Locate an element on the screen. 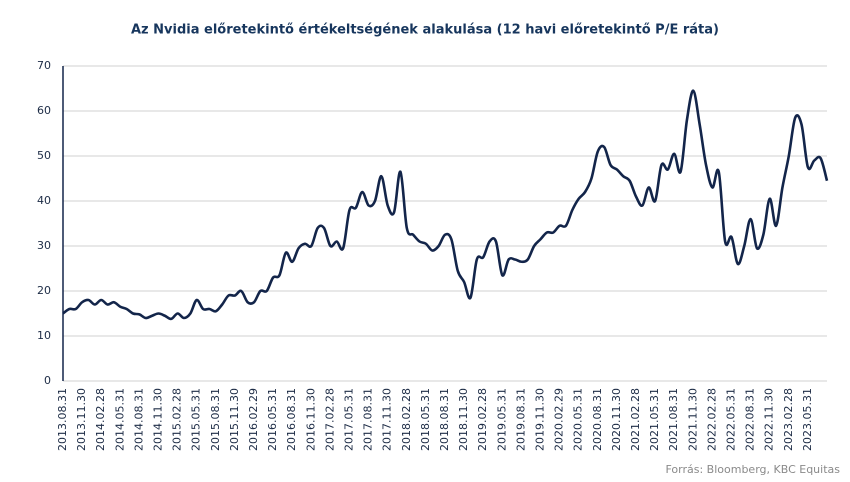 This screenshot has width=850, height=482. y-tick-label: 40 is located at coordinates (44, 200).